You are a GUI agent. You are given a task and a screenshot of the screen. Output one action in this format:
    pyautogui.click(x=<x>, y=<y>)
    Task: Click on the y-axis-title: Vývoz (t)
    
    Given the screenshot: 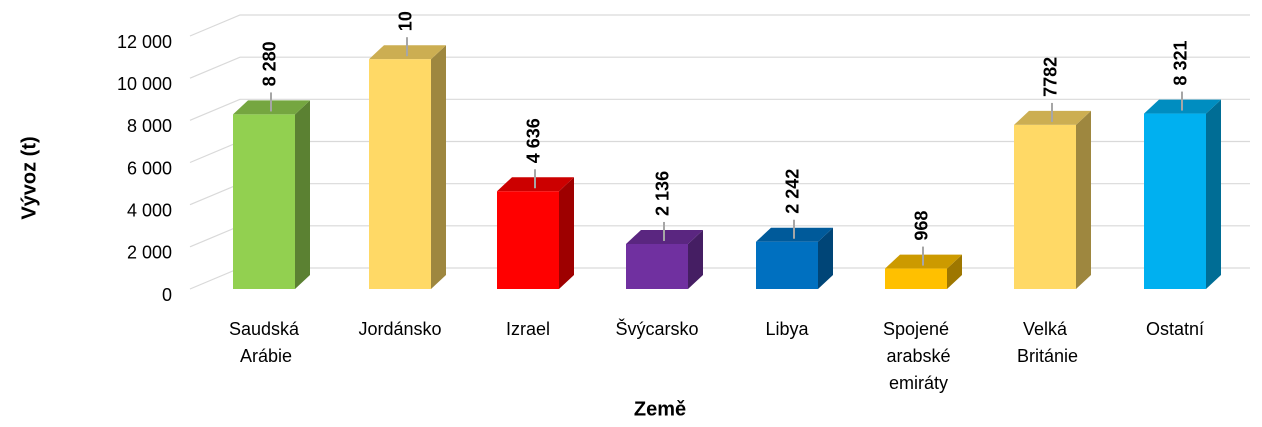 What is the action you would take?
    pyautogui.click(x=29, y=177)
    